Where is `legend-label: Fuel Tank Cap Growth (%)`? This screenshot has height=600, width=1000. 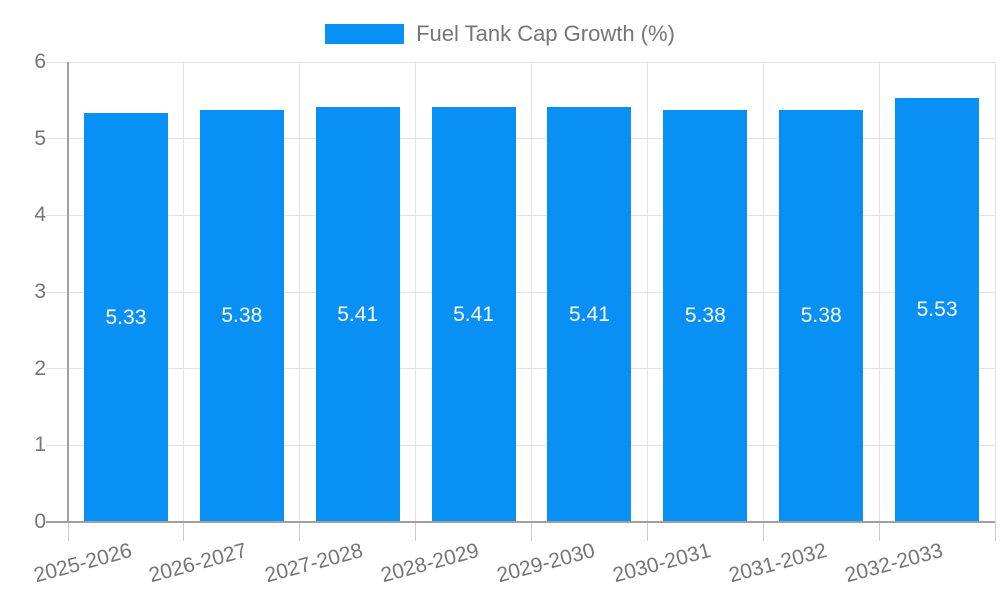
legend-label: Fuel Tank Cap Growth (%) is located at coordinates (545, 33).